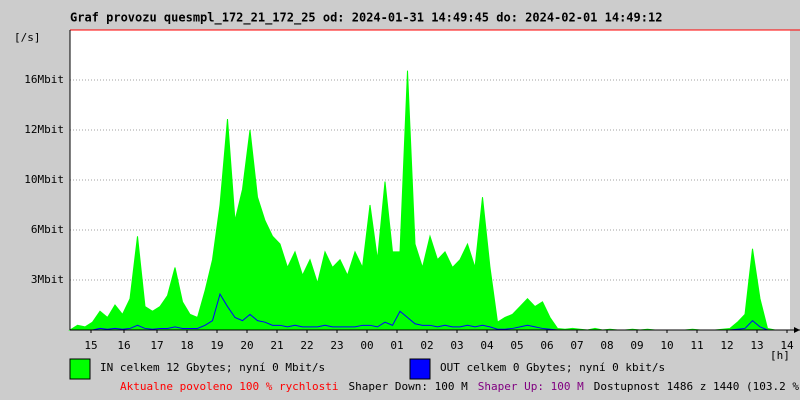 This screenshot has width=800, height=400. I want to click on x-tick-label: 17, so click(156, 345).